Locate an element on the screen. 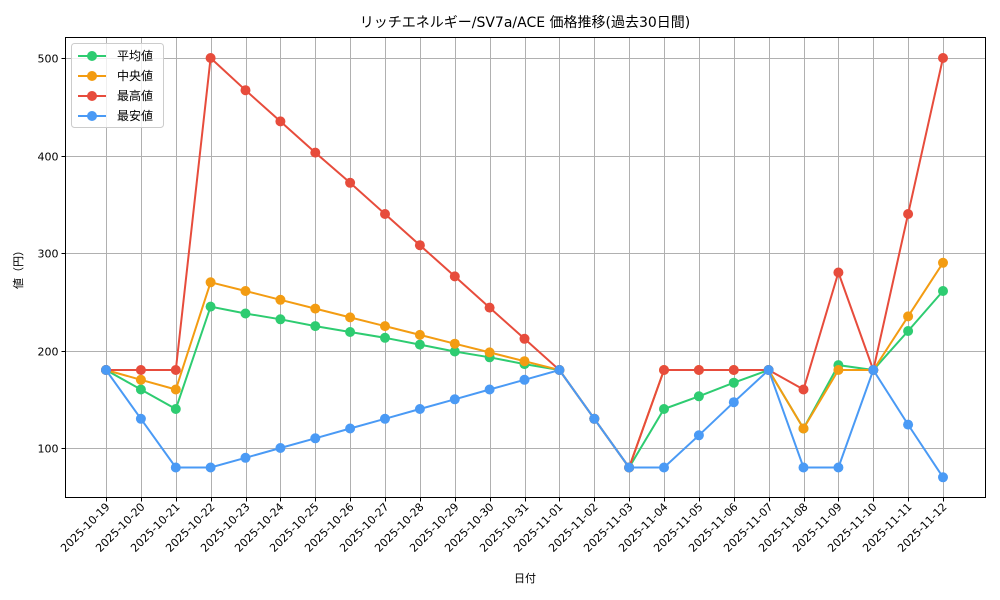  y-tick-label: 200 is located at coordinates (48, 352).